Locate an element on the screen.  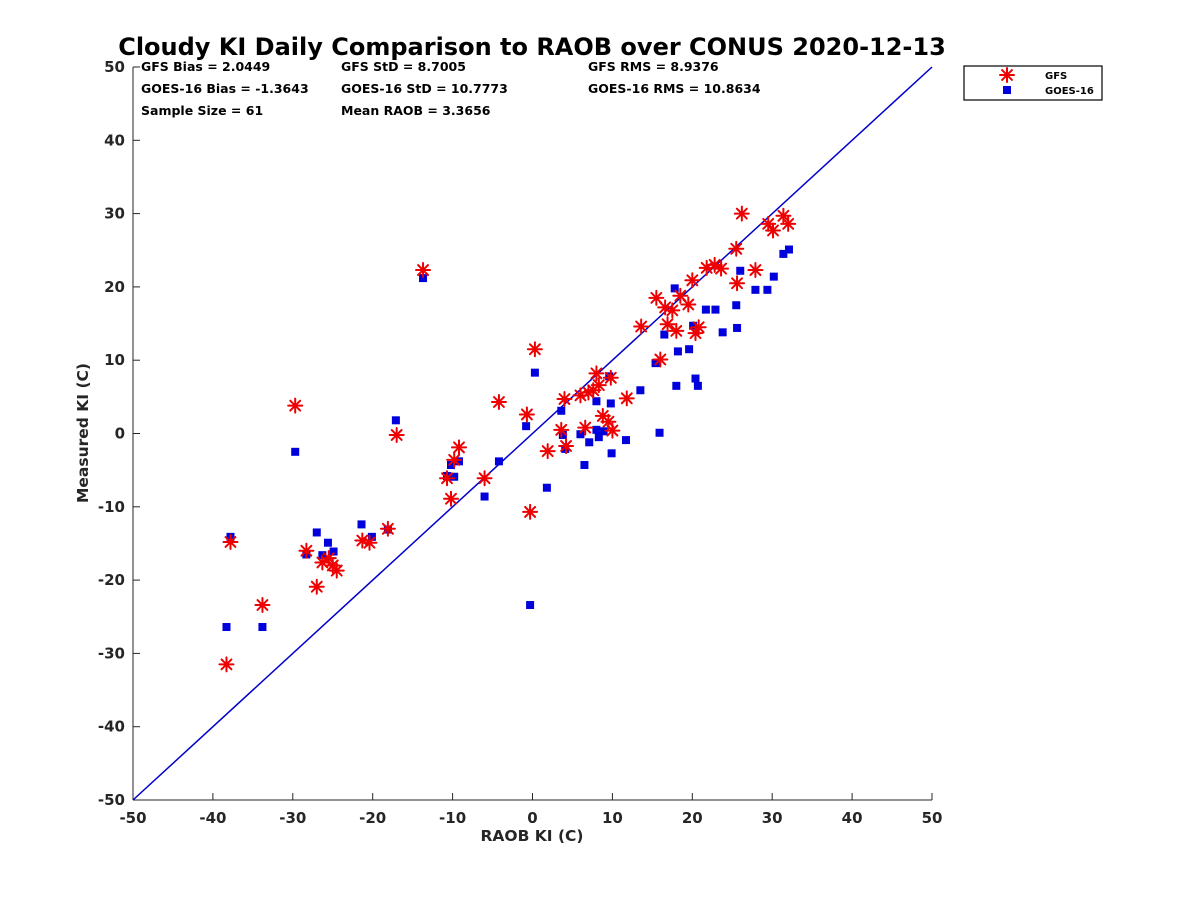
x-tick-label: -10 is located at coordinates (452, 818).